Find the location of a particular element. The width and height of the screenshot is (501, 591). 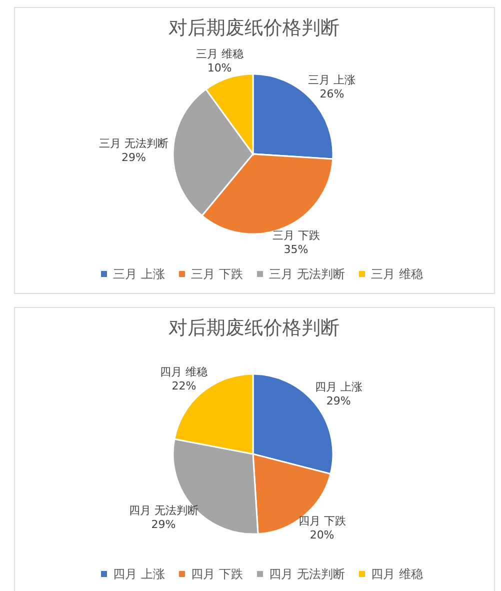

slice-label: 四月 维稳 is located at coordinates (184, 371).